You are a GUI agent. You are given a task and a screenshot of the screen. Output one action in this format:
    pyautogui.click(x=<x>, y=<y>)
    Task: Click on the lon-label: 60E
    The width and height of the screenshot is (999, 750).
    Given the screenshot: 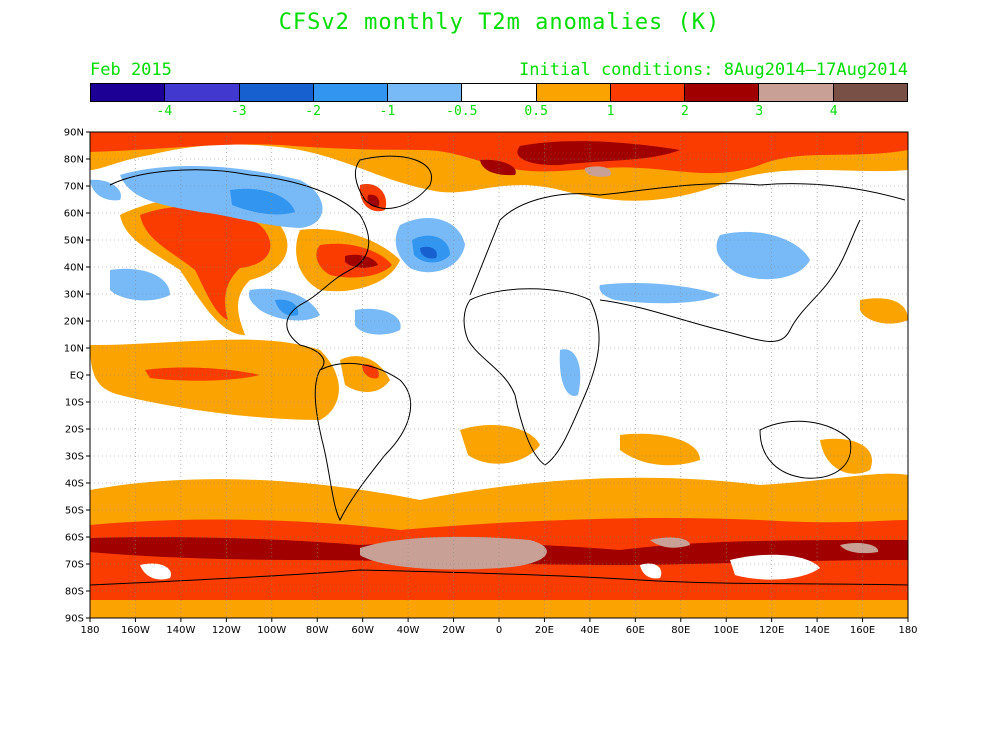 What is the action you would take?
    pyautogui.click(x=635, y=630)
    